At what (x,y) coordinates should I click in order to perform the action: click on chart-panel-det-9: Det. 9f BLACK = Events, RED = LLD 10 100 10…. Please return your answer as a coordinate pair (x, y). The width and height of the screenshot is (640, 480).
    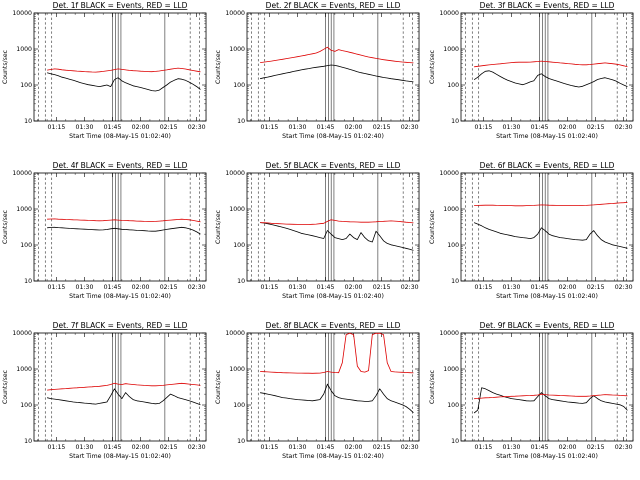
    Looking at the image, I should click on (533, 400).